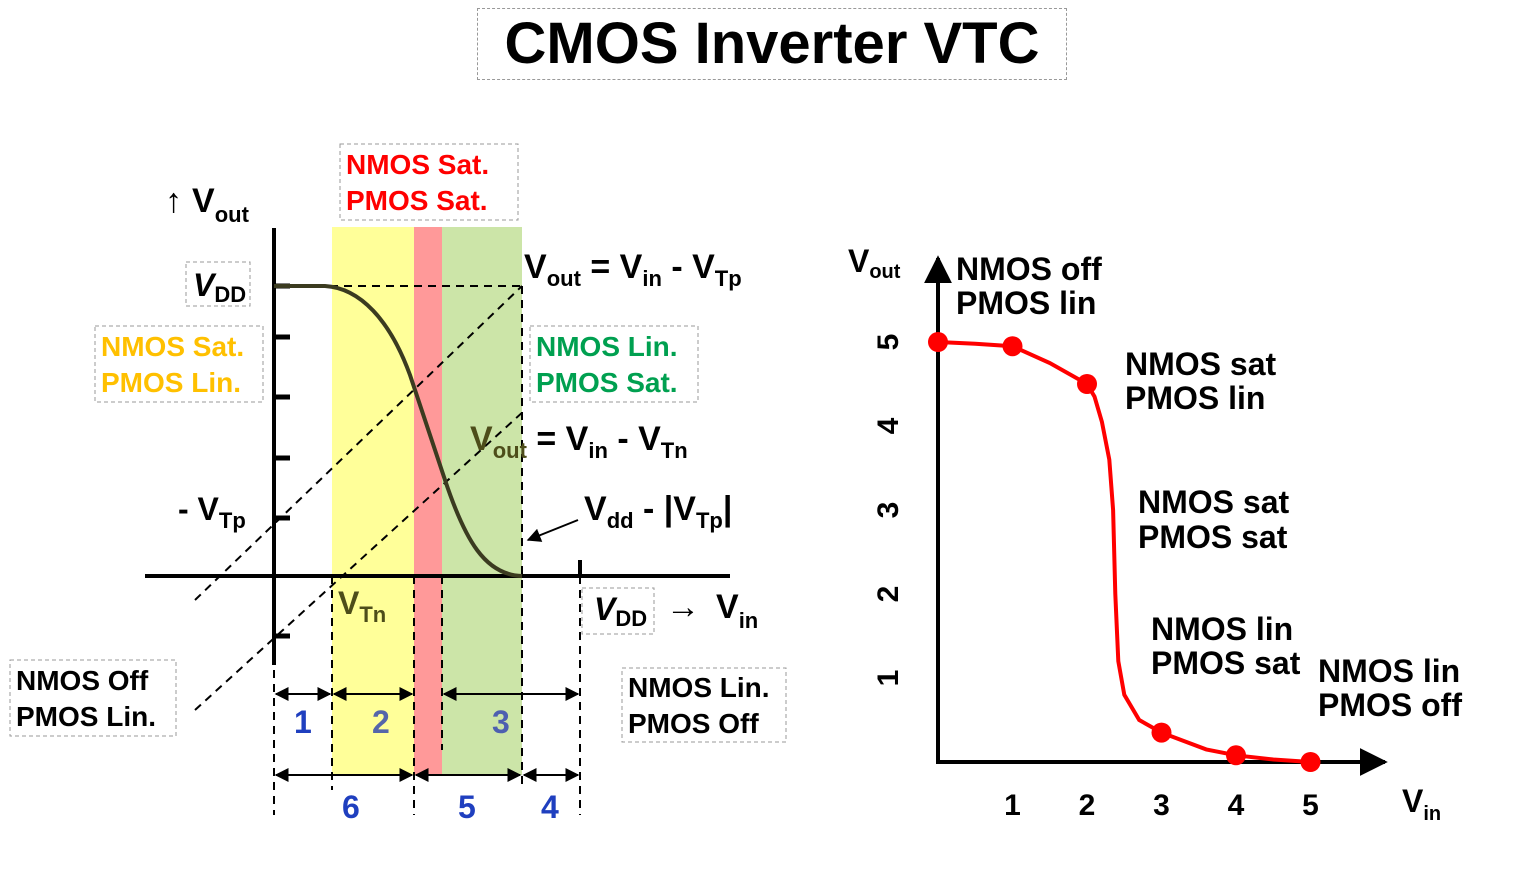 This screenshot has height=871, width=1527. What do you see at coordinates (282, 461) in the screenshot?
I see `left-y-ticks` at bounding box center [282, 461].